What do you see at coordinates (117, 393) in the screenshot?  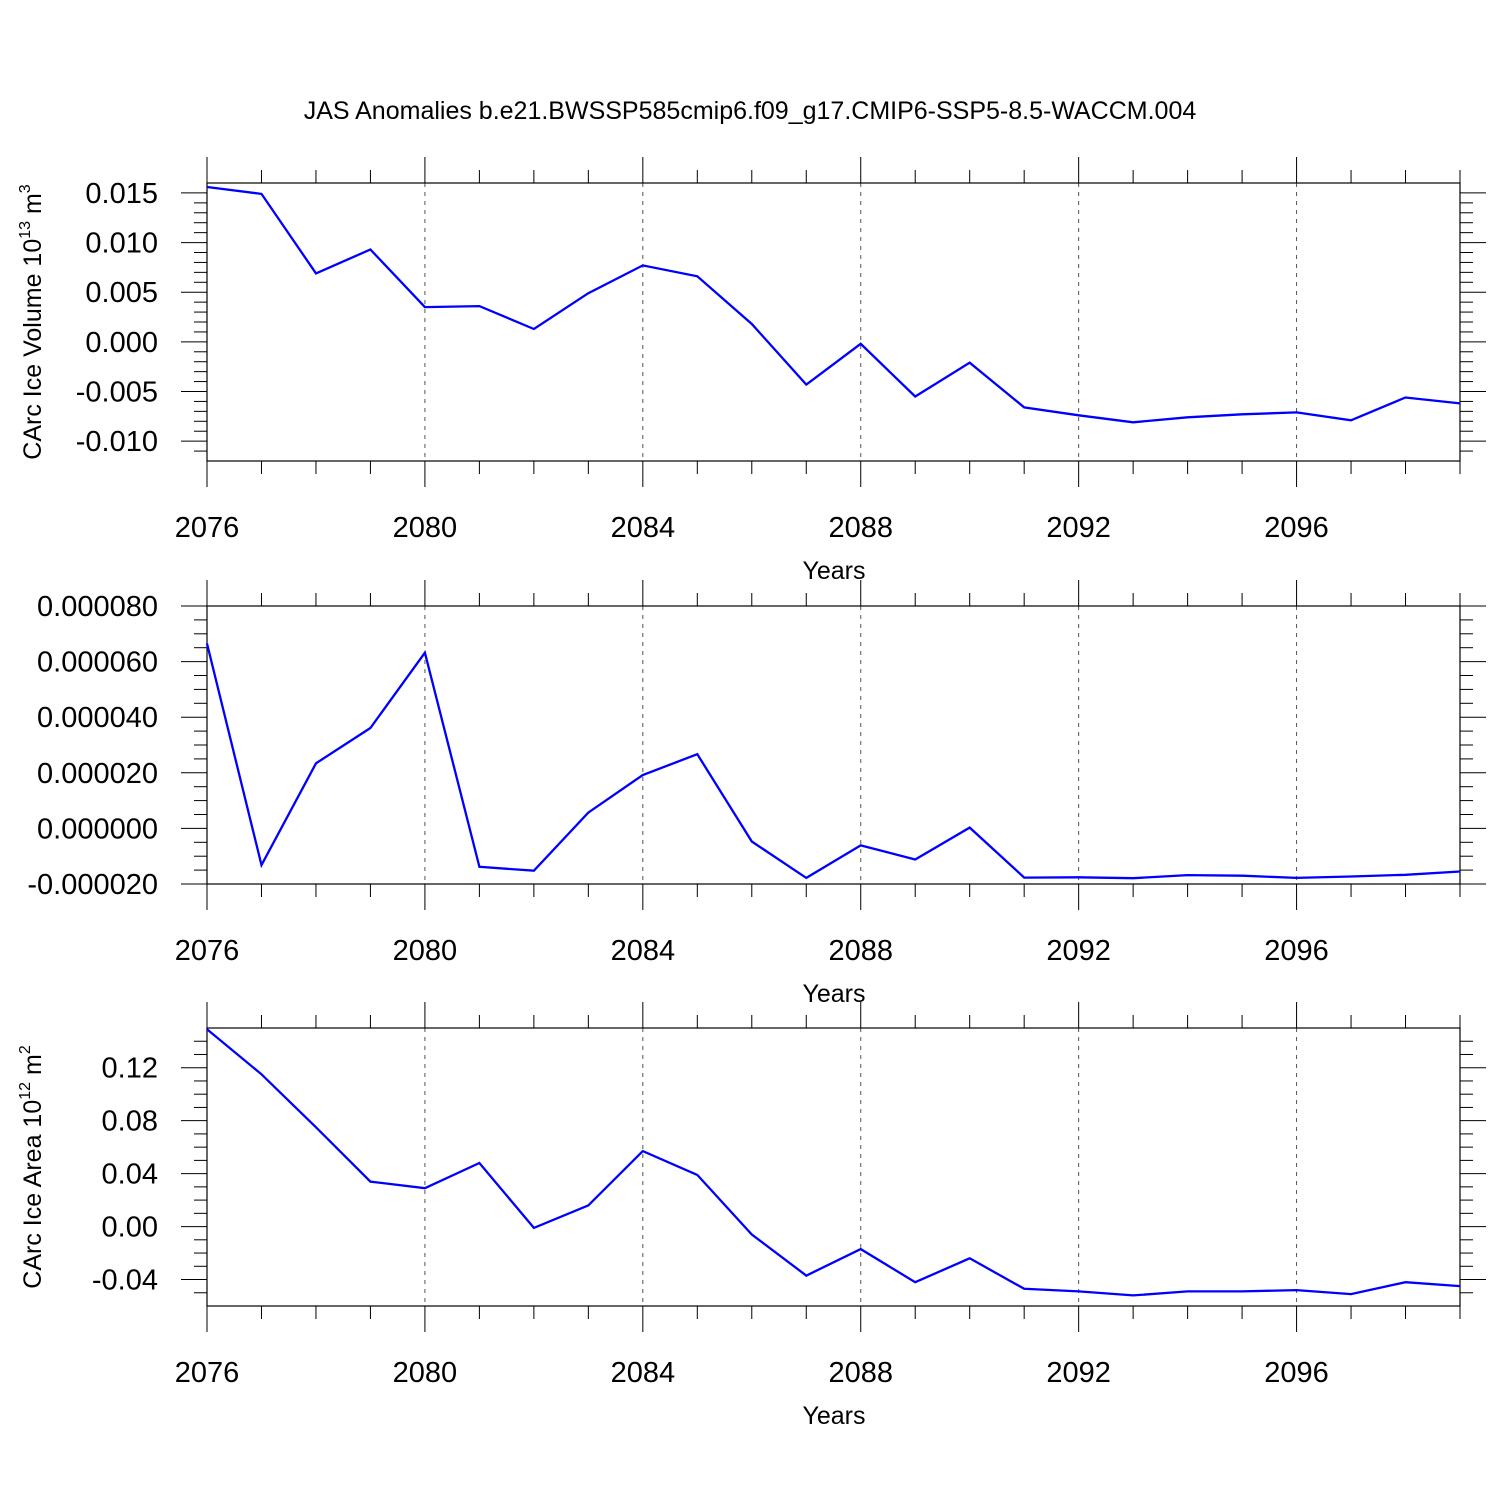 I see `y-tick-label: -0.005` at bounding box center [117, 393].